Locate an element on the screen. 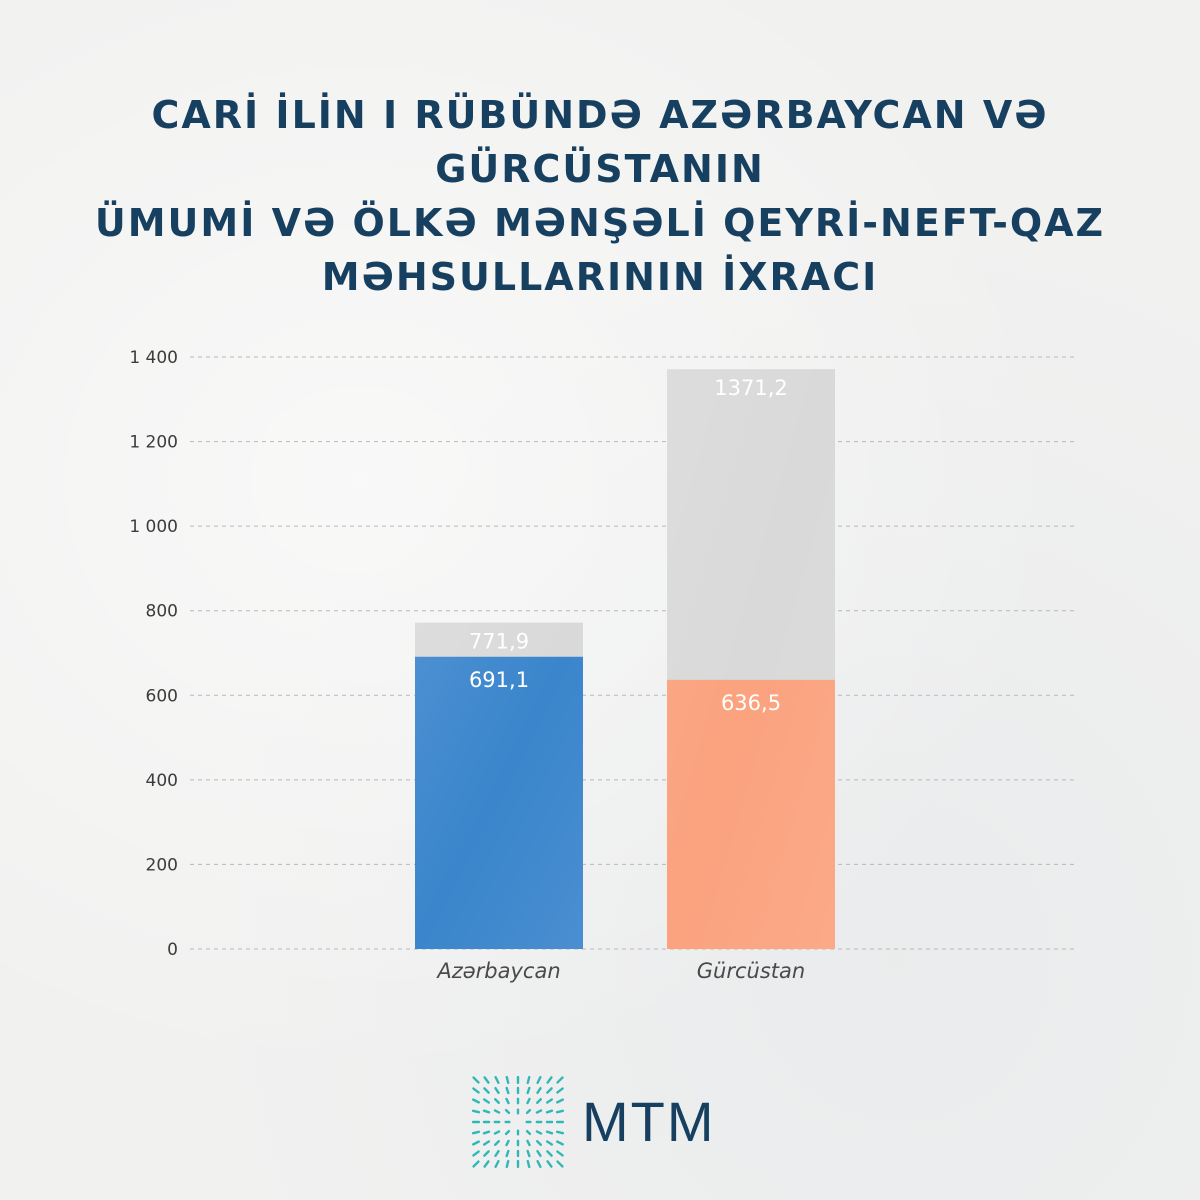 This screenshot has width=1200, height=1200. y-tick-label: 200 is located at coordinates (162, 865).